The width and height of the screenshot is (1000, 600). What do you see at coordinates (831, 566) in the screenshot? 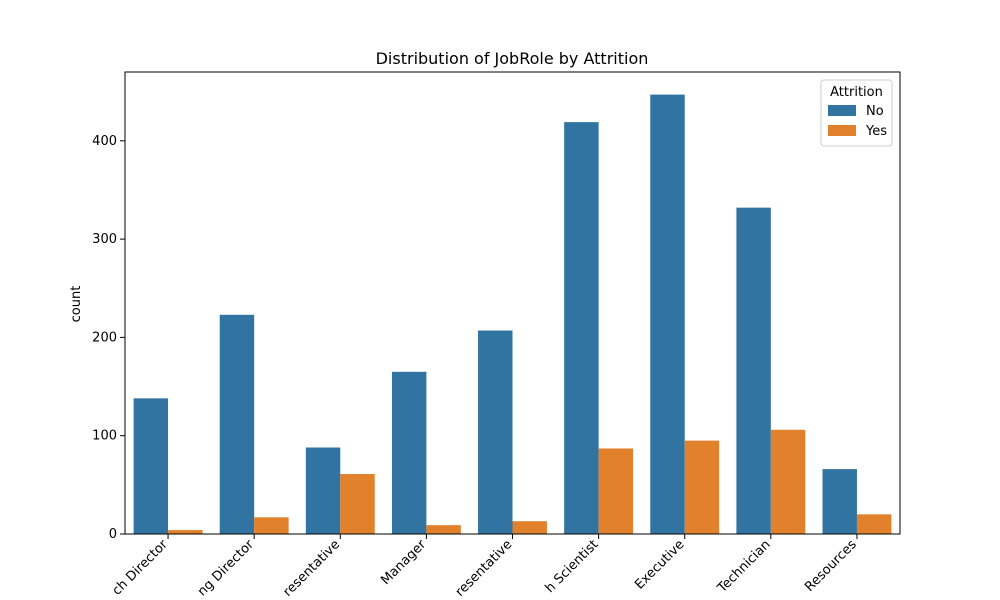
I see `x-tick-label: Resources` at bounding box center [831, 566].